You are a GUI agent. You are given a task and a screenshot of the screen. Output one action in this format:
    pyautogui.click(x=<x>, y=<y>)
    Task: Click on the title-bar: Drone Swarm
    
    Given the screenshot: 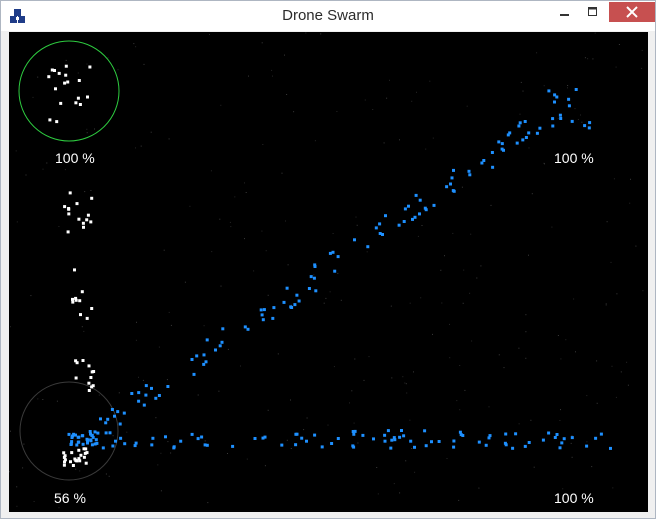 What is the action you would take?
    pyautogui.click(x=328, y=16)
    